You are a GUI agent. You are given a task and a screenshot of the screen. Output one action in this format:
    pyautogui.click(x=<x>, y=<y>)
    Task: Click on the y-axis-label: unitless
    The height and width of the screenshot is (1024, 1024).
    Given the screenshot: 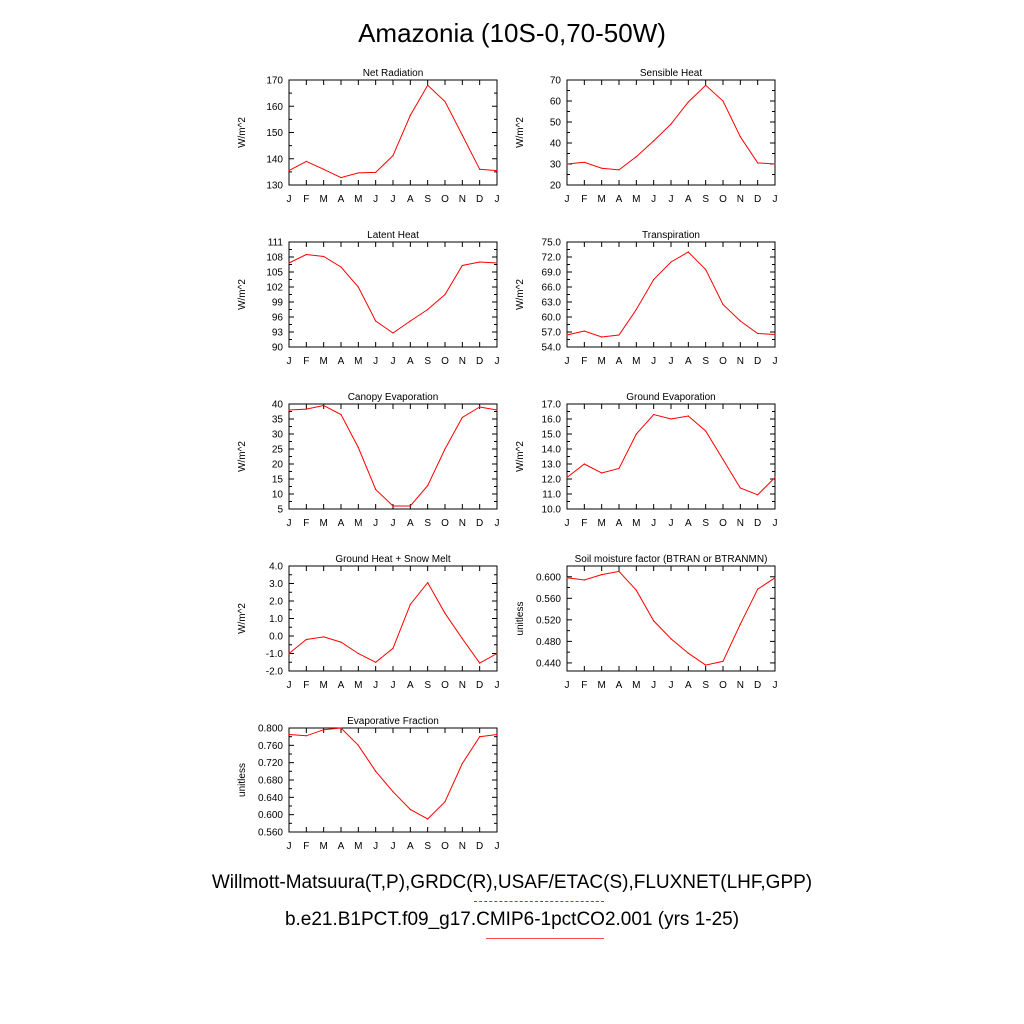 What is the action you would take?
    pyautogui.click(x=520, y=619)
    